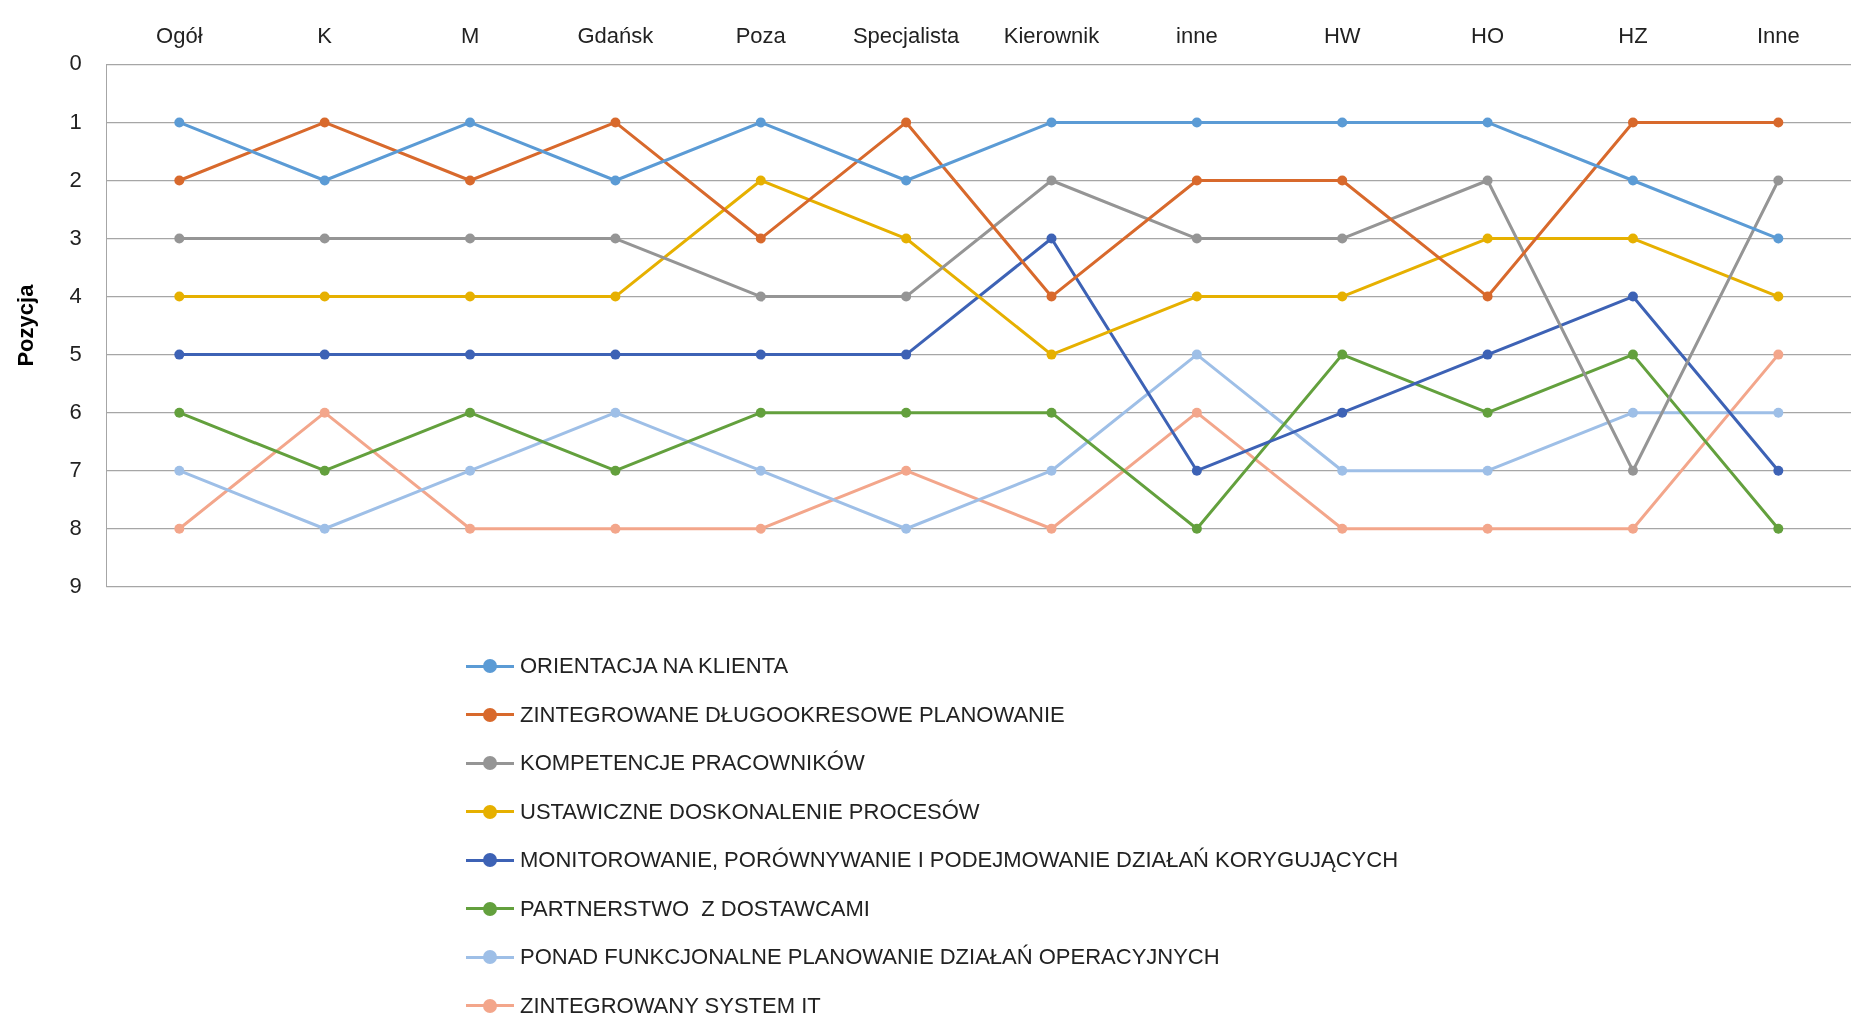 This screenshot has height=1031, width=1861. I want to click on y-tick-label: 1, so click(75, 121).